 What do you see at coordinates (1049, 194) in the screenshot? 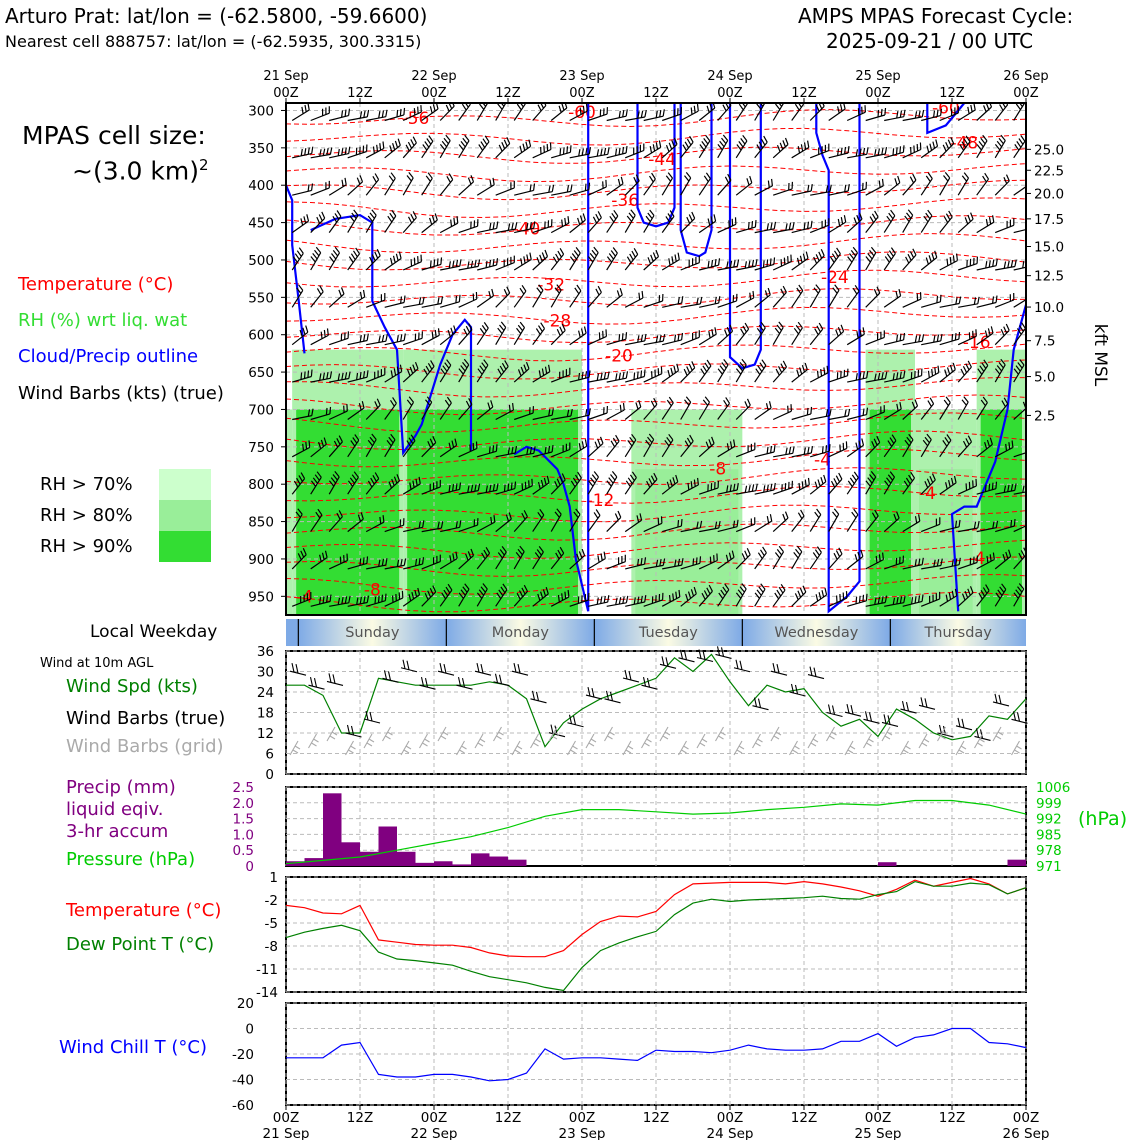
I see `kft-tick-label: 20.0` at bounding box center [1049, 194].